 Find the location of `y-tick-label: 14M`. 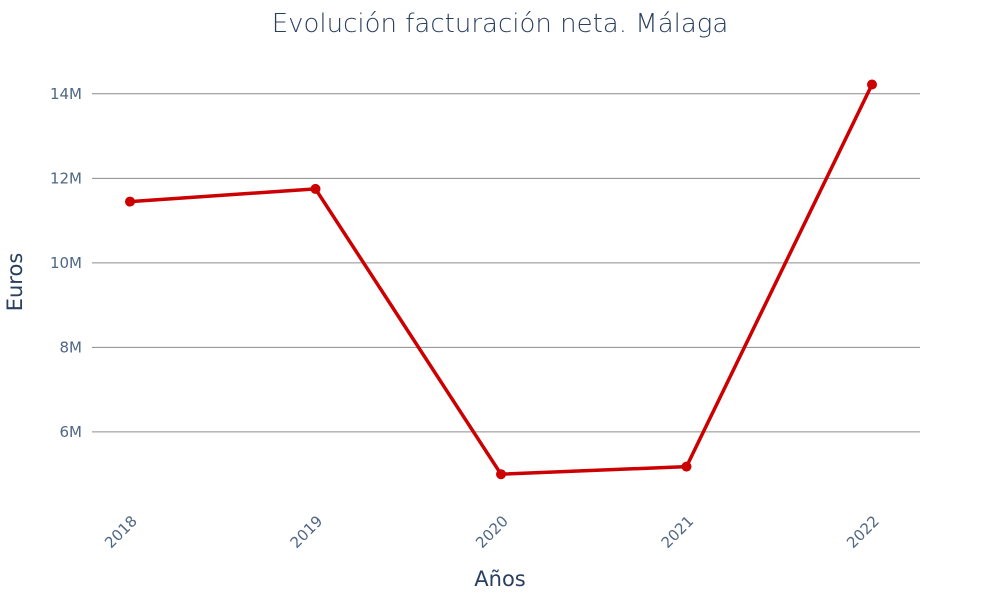

y-tick-label: 14M is located at coordinates (66, 94).